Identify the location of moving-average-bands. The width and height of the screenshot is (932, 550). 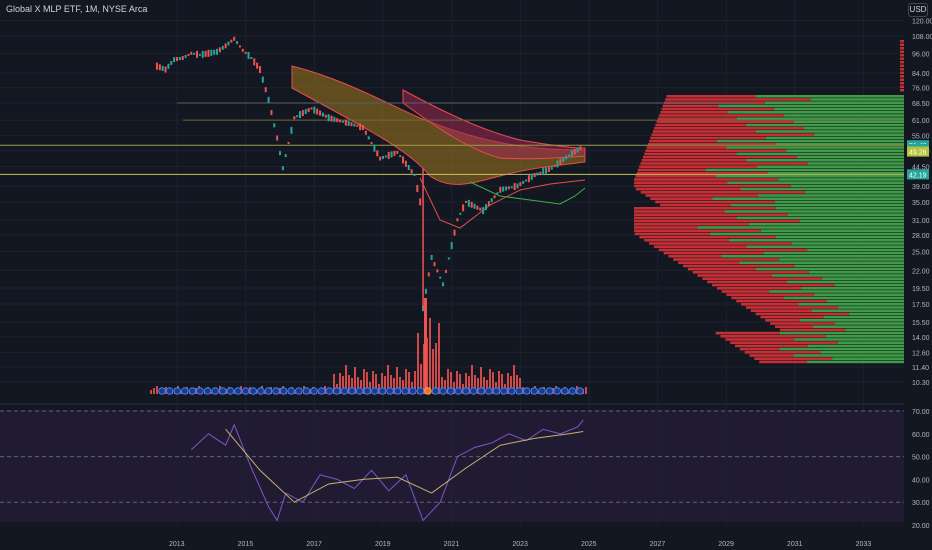
(438, 147).